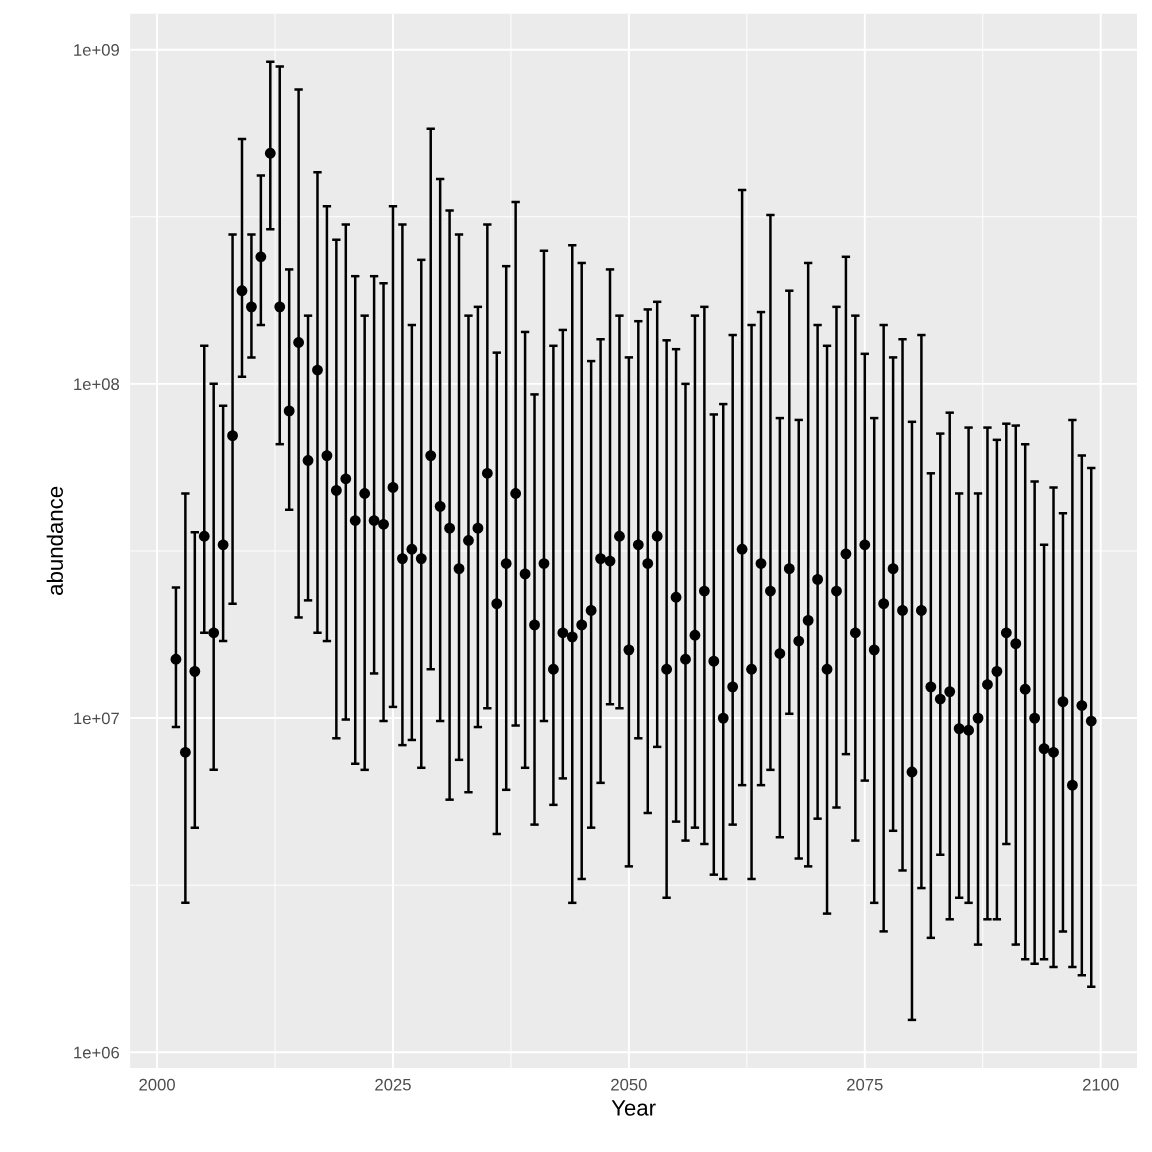 This screenshot has height=1152, width=1152. Describe the element at coordinates (96, 718) in the screenshot. I see `y-tick-label: 1e+07` at that location.